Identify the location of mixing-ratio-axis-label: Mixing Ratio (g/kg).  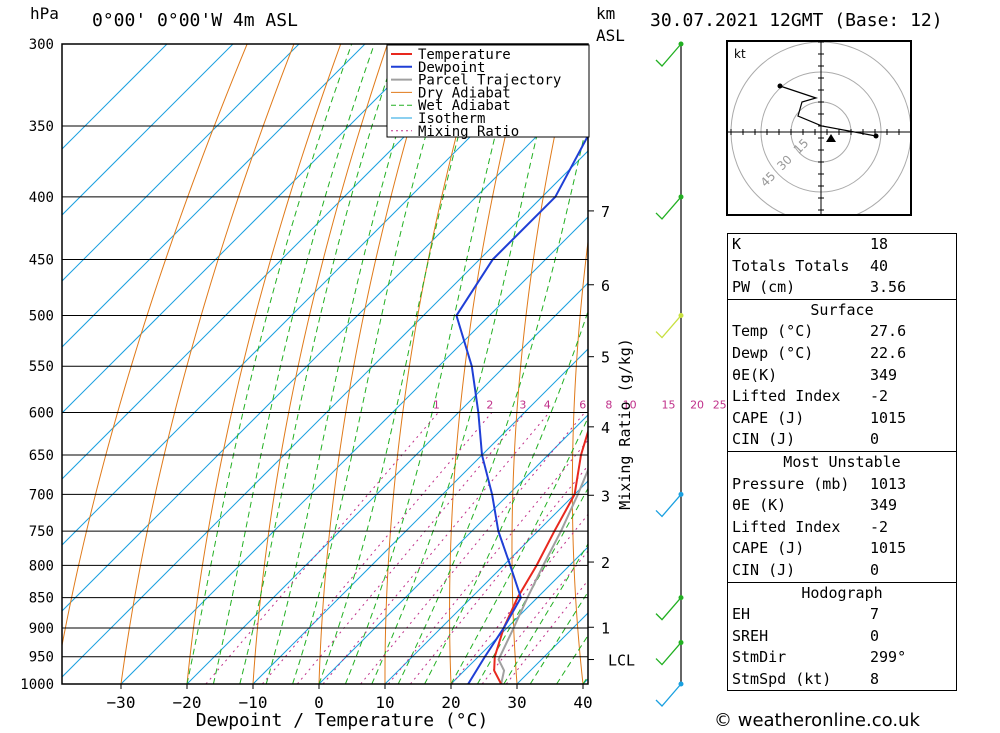
(625, 424).